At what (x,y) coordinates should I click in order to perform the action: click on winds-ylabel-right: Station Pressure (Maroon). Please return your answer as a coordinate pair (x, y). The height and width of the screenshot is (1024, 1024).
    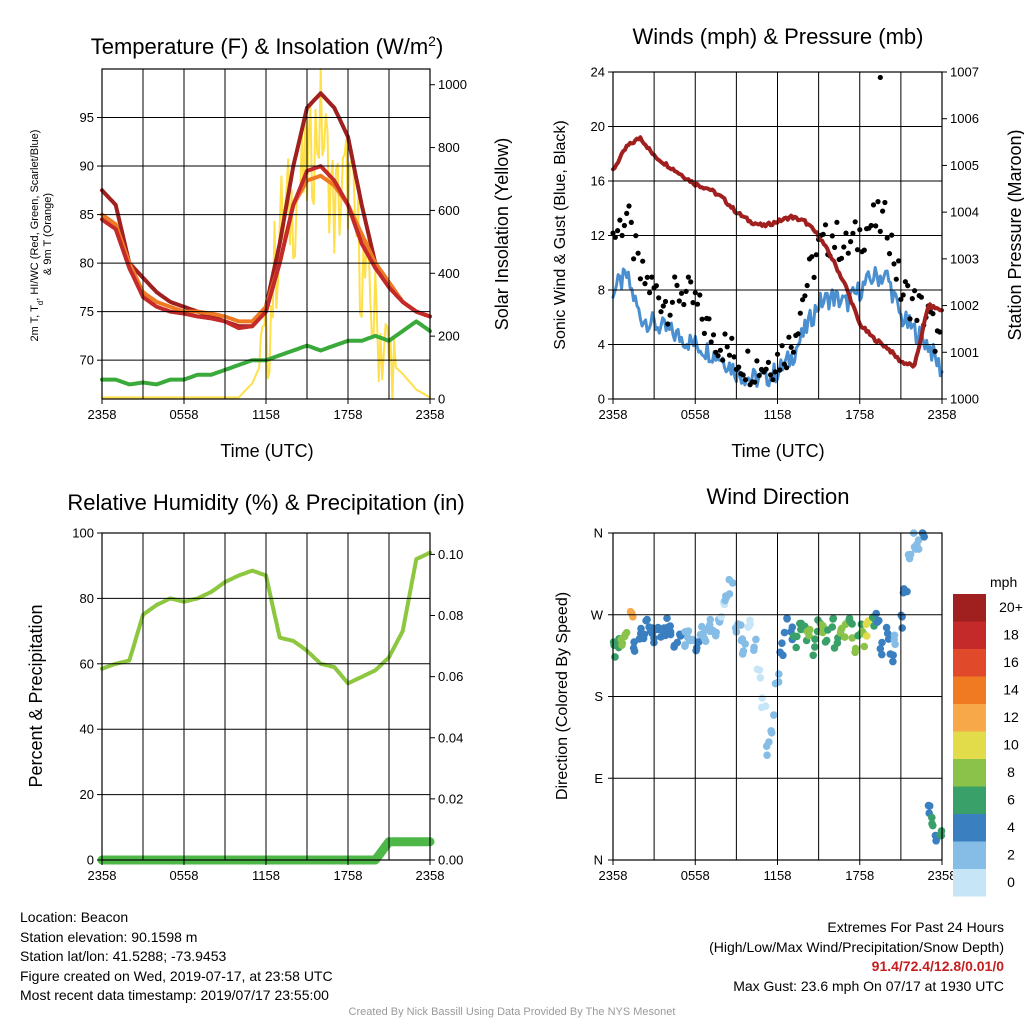
    Looking at the image, I should click on (1014, 234).